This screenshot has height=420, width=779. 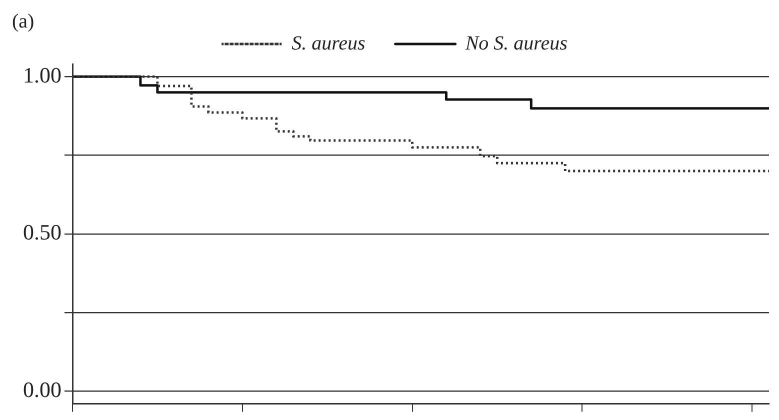 What do you see at coordinates (516, 43) in the screenshot?
I see `legend-label: No S. aureus` at bounding box center [516, 43].